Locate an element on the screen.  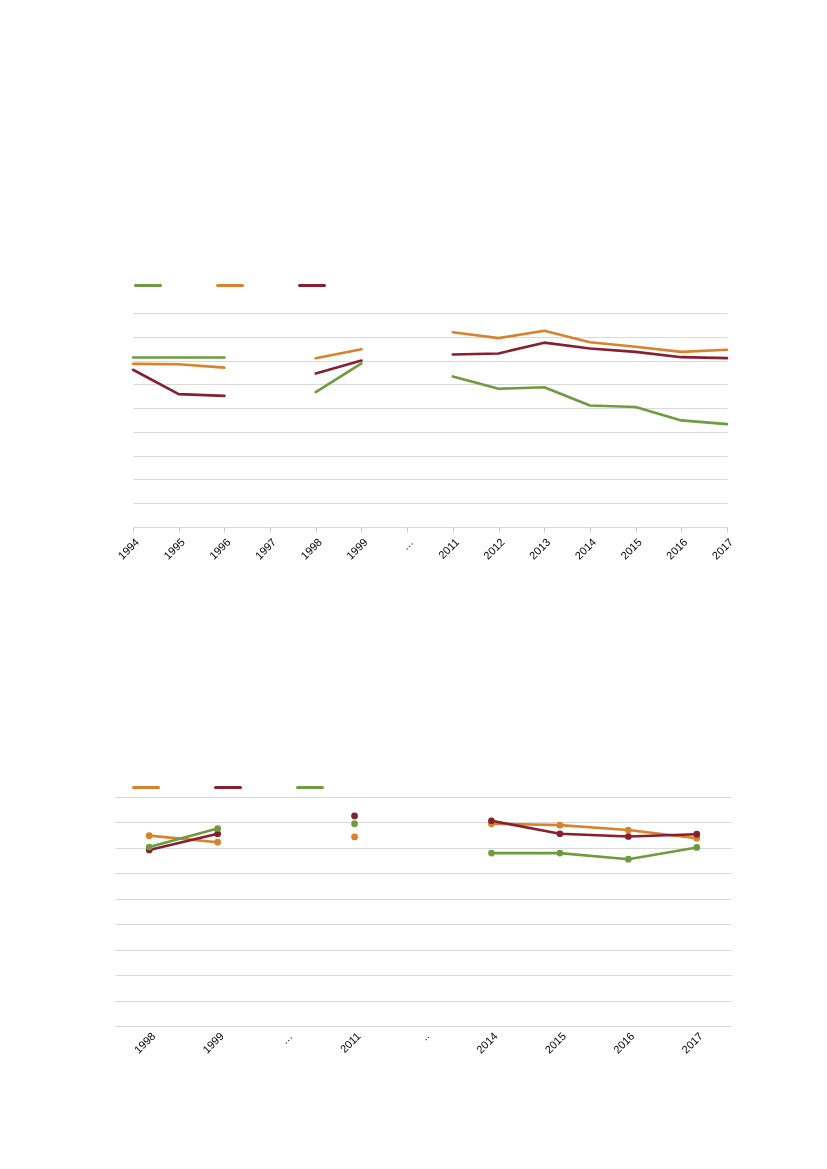
x-tick-label: .. is located at coordinates (425, 1036).